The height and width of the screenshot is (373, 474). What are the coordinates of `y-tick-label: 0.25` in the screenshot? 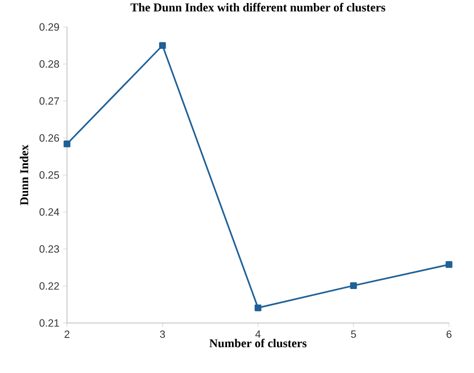 It's located at (50, 175).